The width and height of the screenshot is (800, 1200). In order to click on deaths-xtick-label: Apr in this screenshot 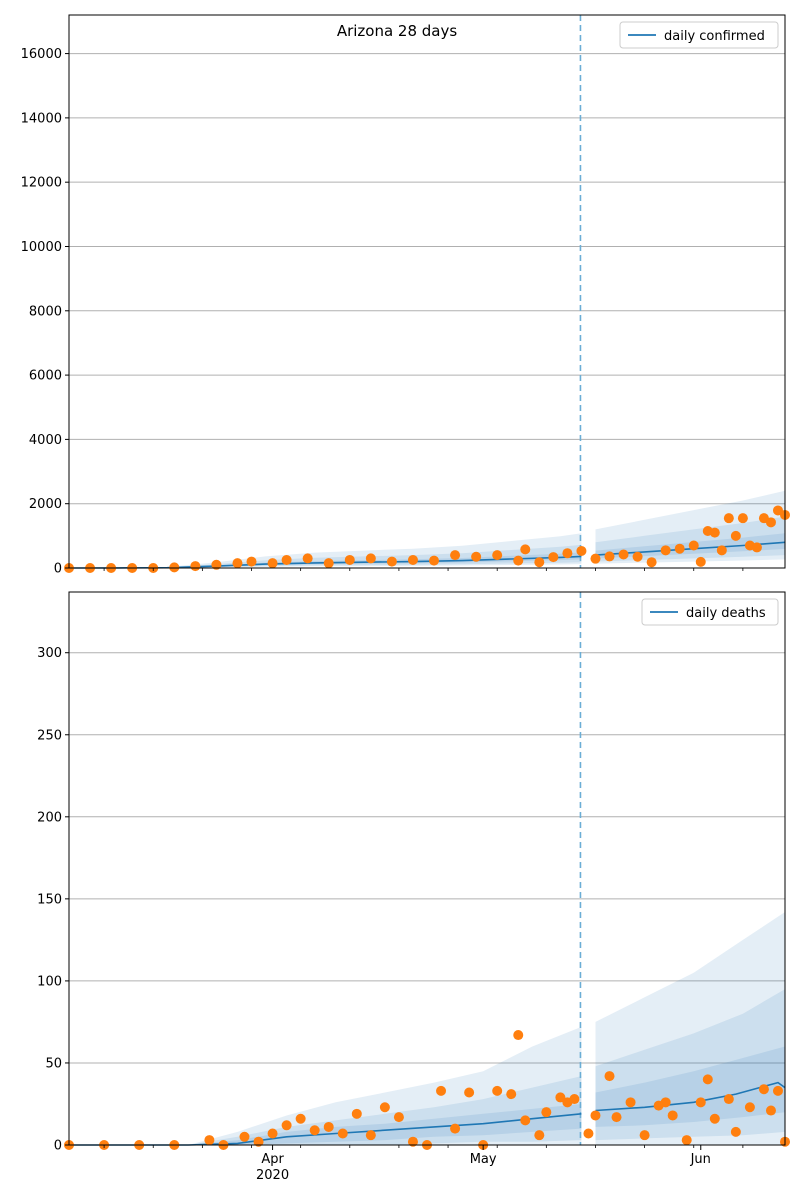, I will do `click(272, 1159)`.